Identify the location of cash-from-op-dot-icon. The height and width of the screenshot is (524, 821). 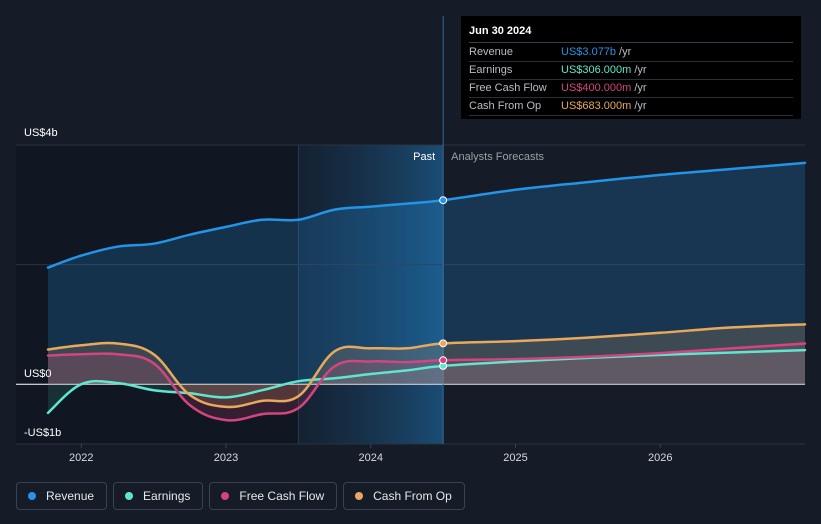
(359, 496).